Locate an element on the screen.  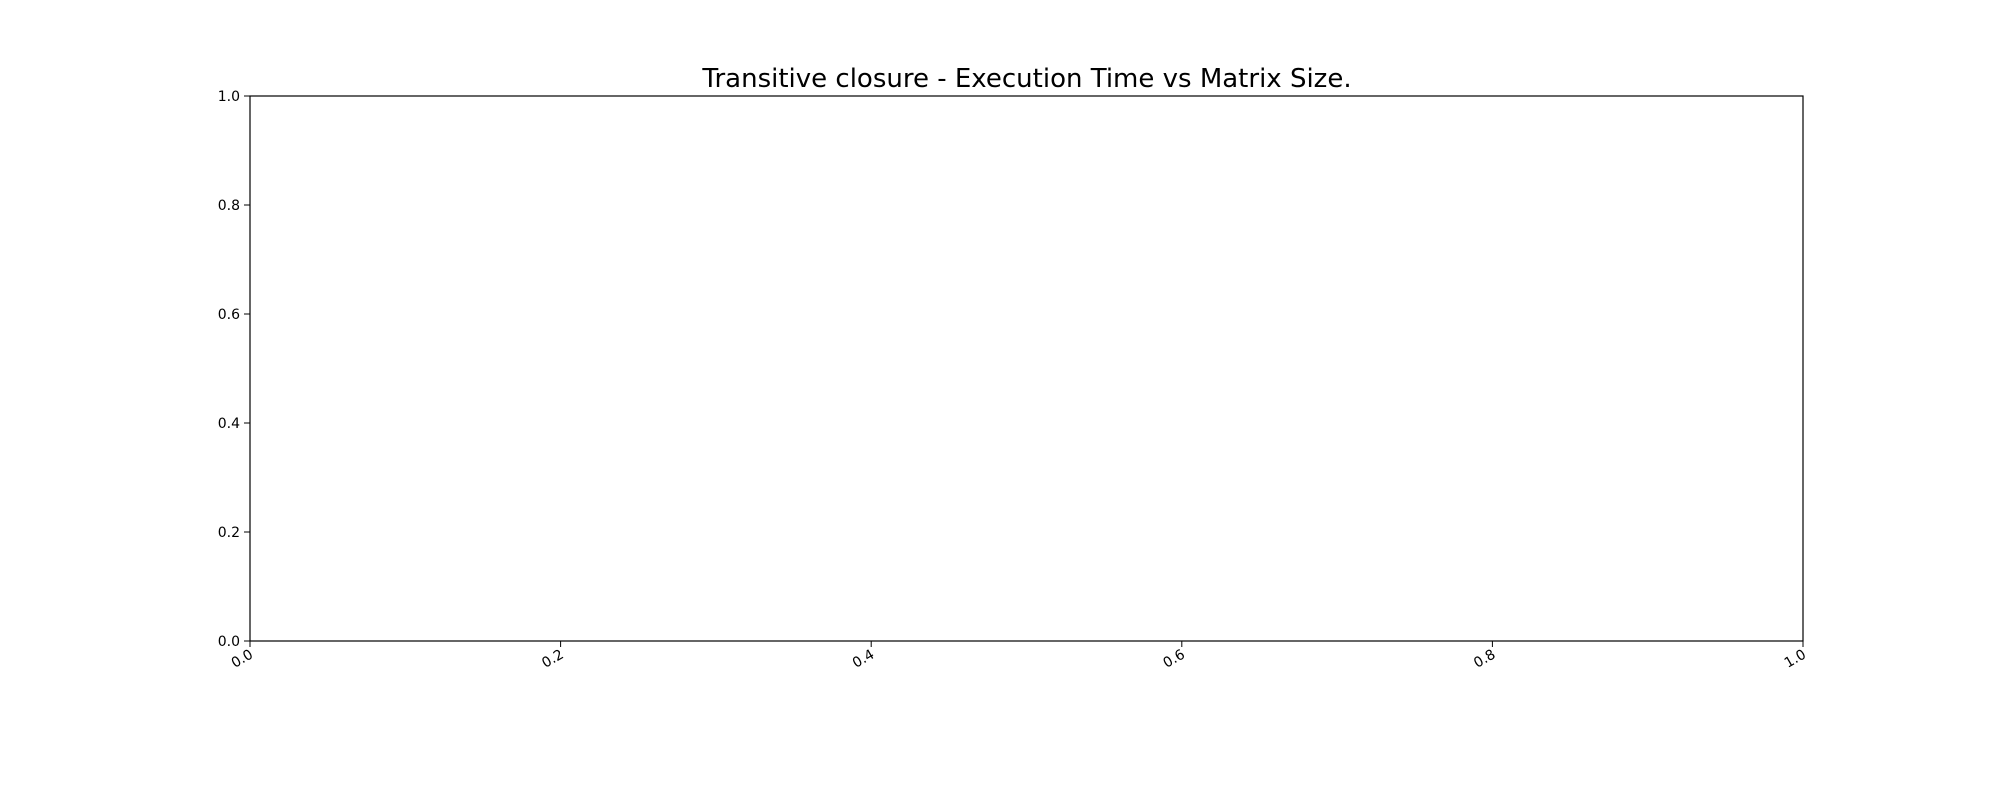
y-tick-label: 0.6 is located at coordinates (229, 315).